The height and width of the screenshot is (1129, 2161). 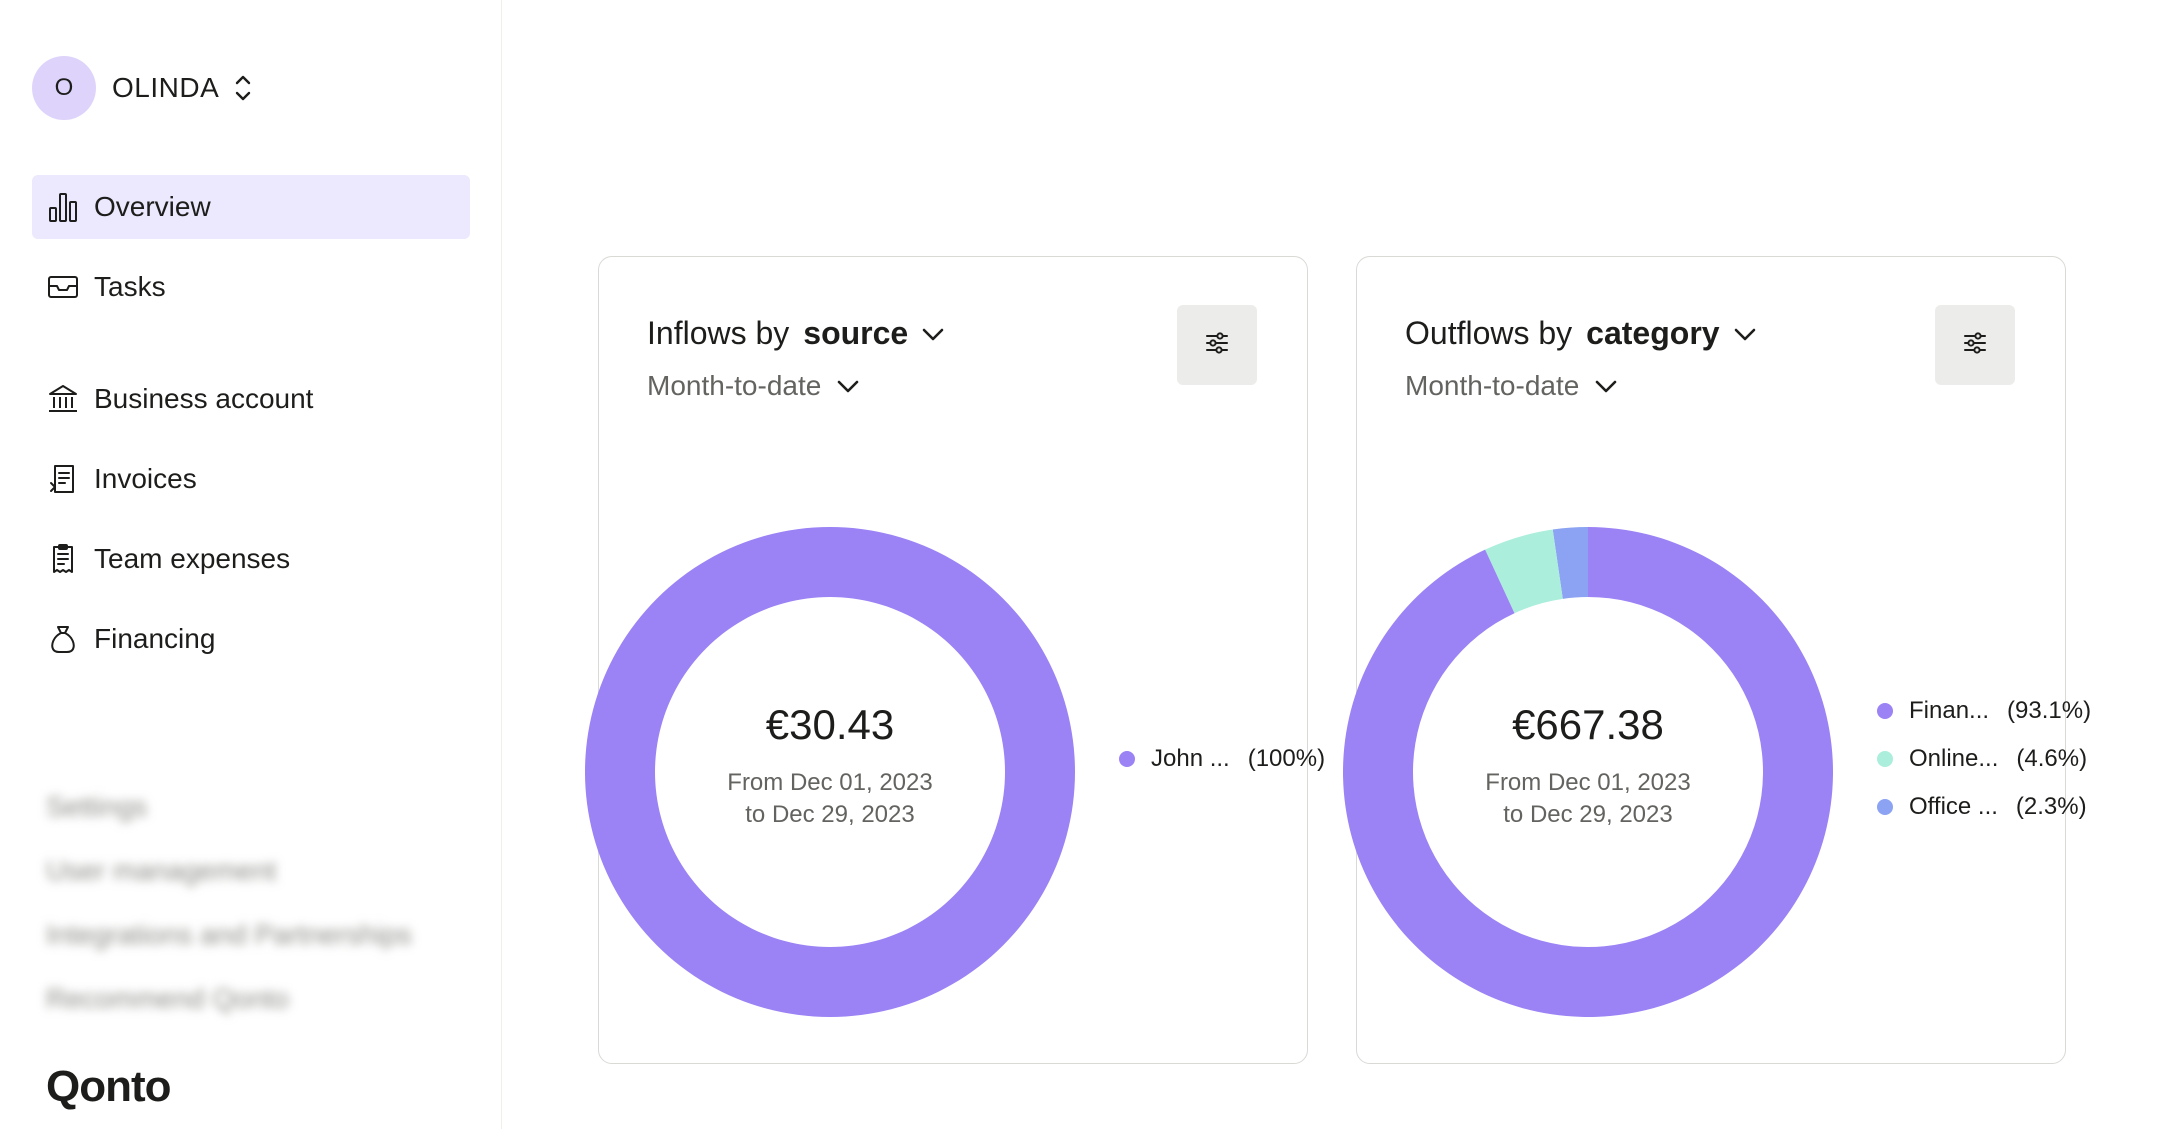 I want to click on legend-percent: (4.6%), so click(x=2052, y=758).